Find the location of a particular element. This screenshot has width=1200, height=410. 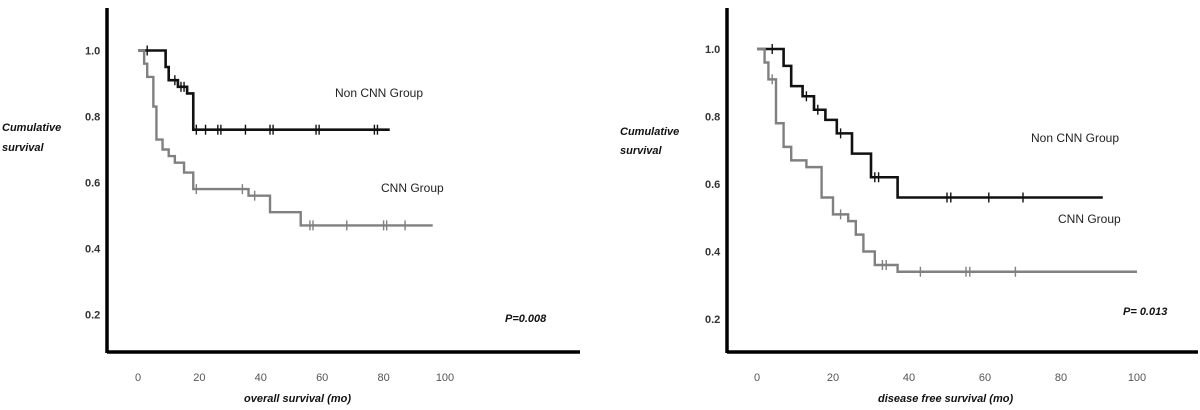

x-axis-title: disease free survival (mo) is located at coordinates (945, 399).